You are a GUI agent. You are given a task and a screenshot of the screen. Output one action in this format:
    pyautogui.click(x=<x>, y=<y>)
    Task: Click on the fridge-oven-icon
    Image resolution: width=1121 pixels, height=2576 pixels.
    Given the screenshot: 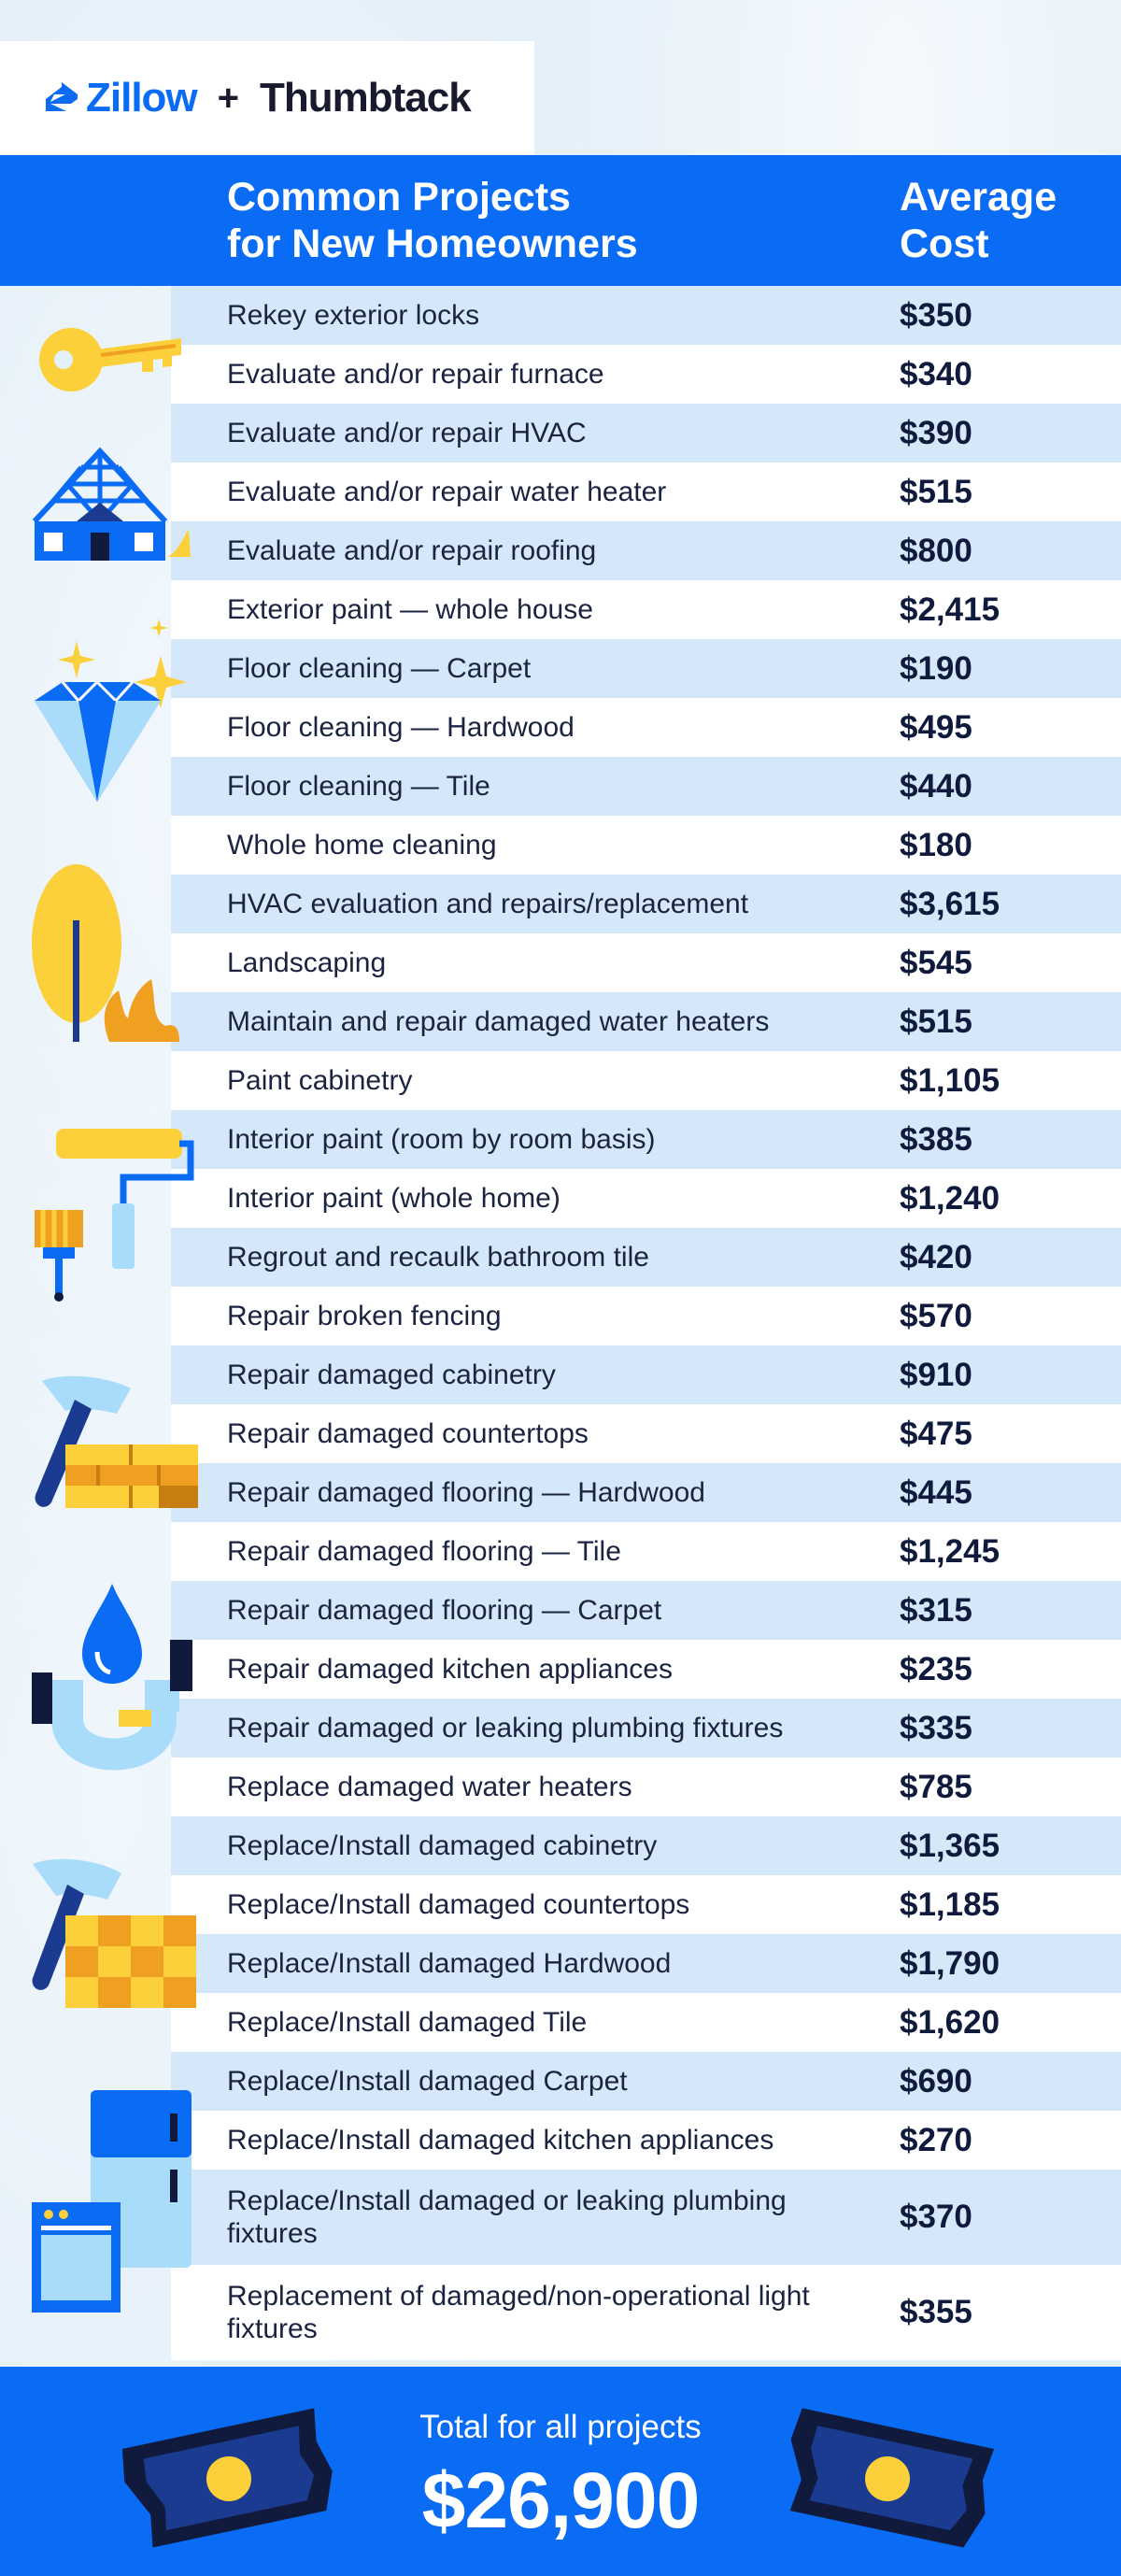 What is the action you would take?
    pyautogui.click(x=112, y=2201)
    